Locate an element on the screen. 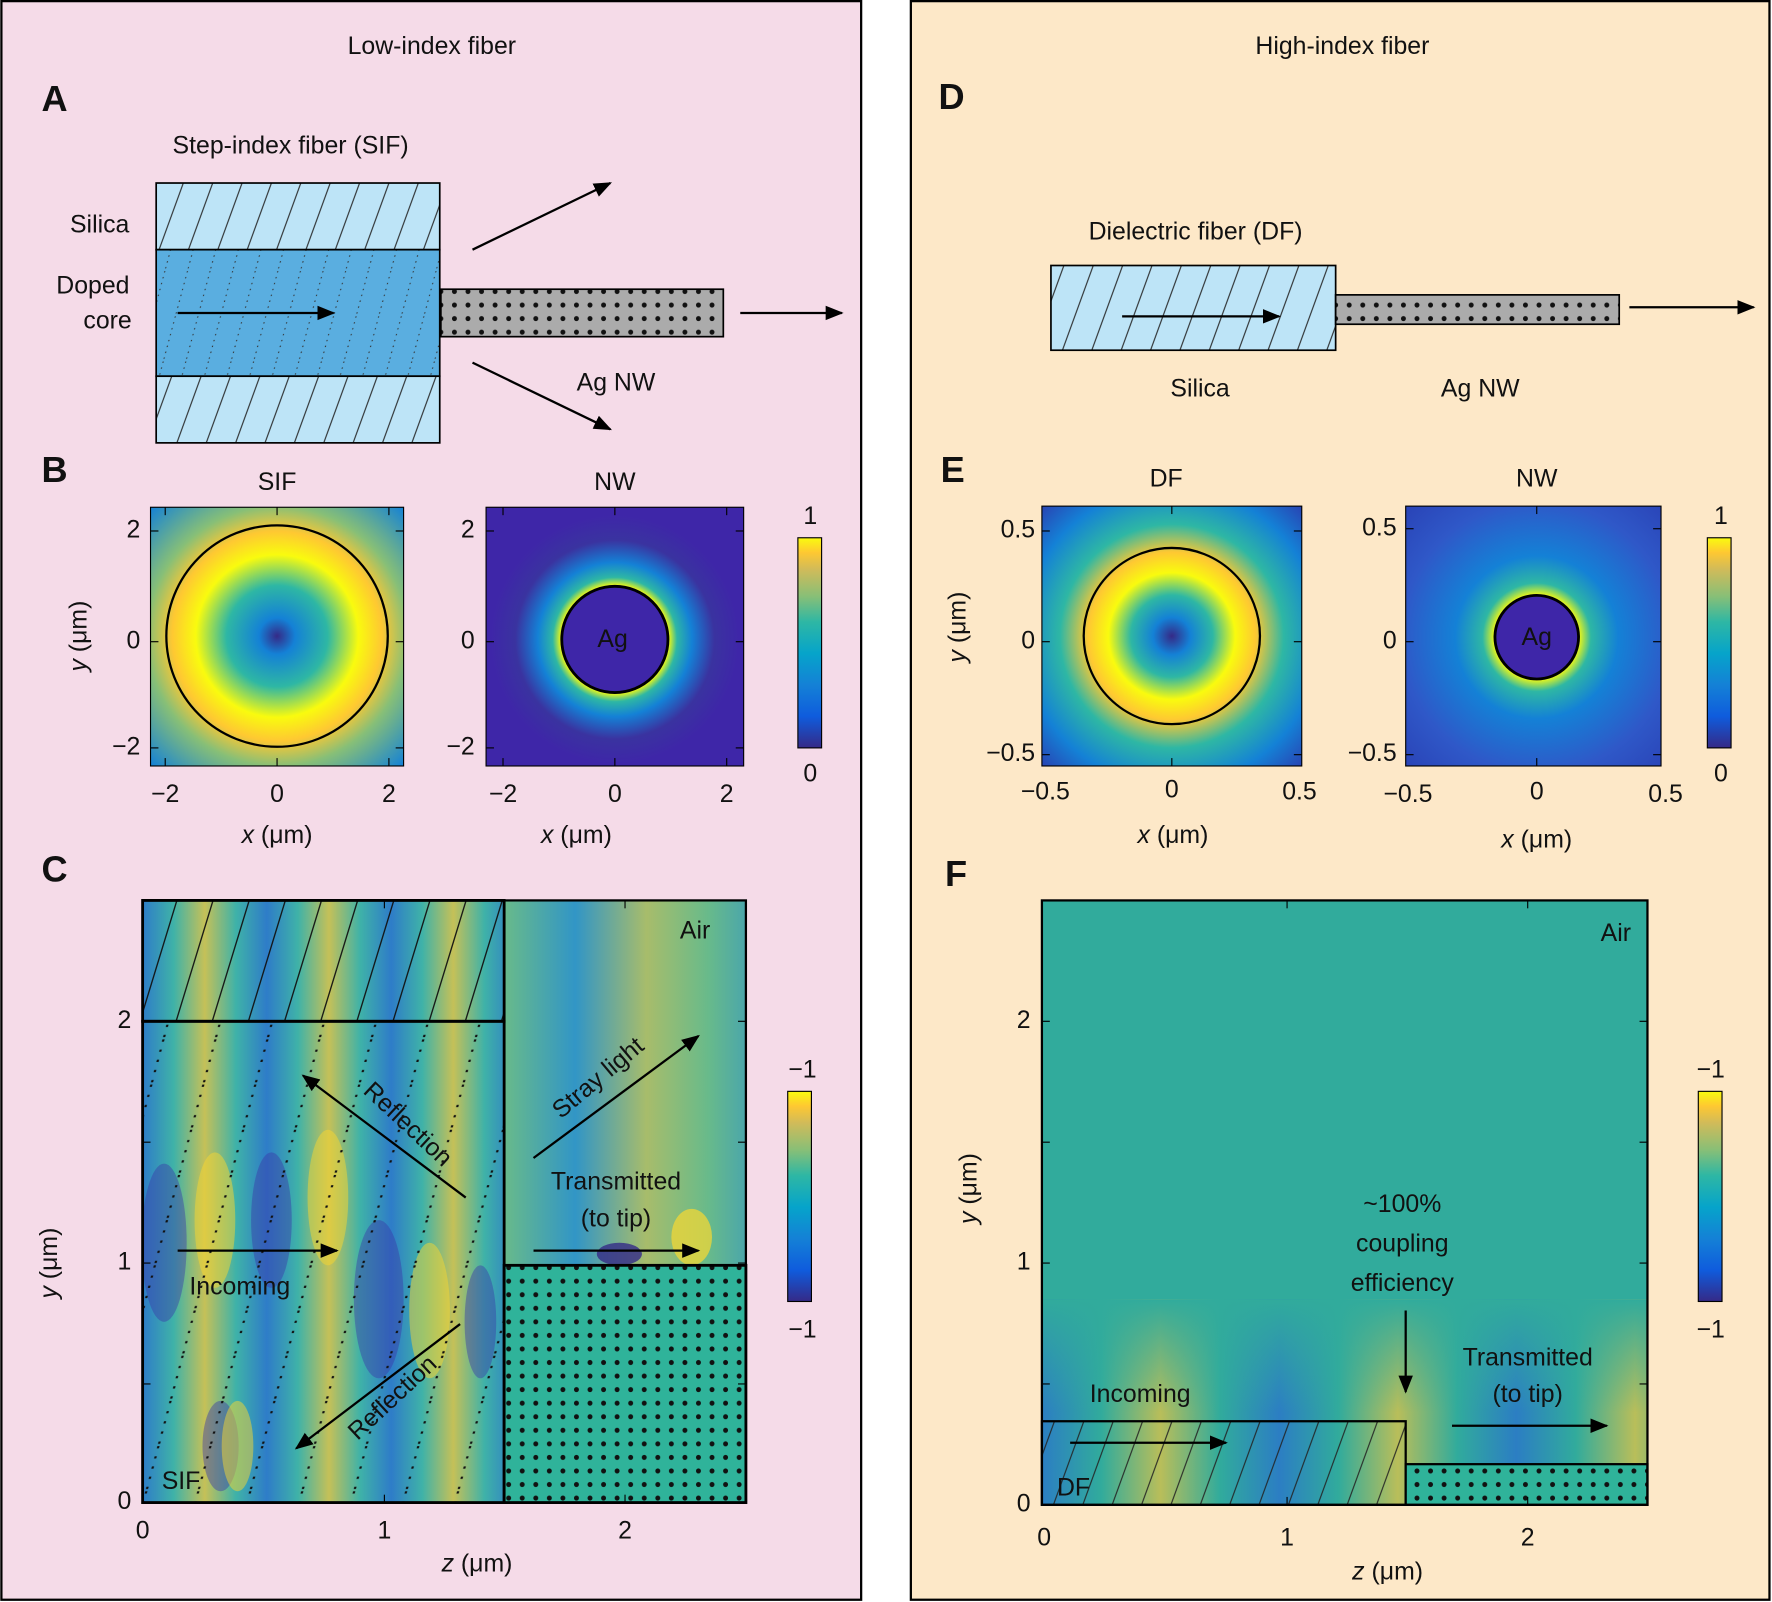 Image resolution: width=1772 pixels, height=1602 pixels. y-tick-label: −0.5 is located at coordinates (1372, 753).